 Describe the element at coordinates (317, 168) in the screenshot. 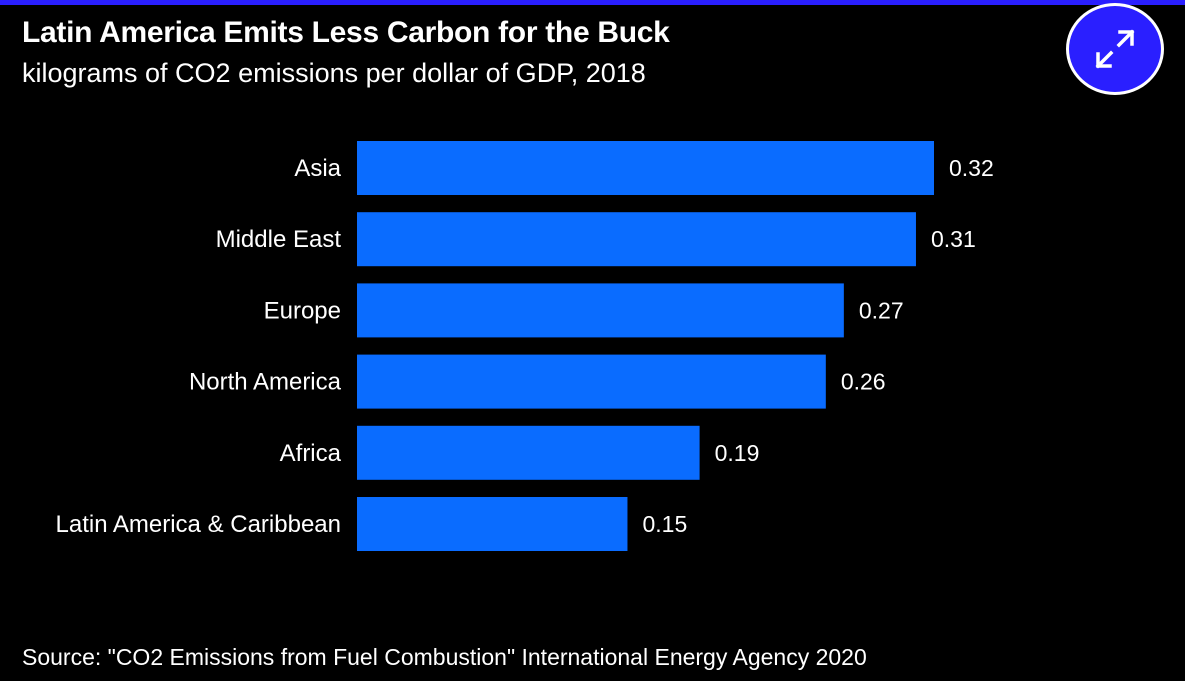

I see `category-label: Asia` at that location.